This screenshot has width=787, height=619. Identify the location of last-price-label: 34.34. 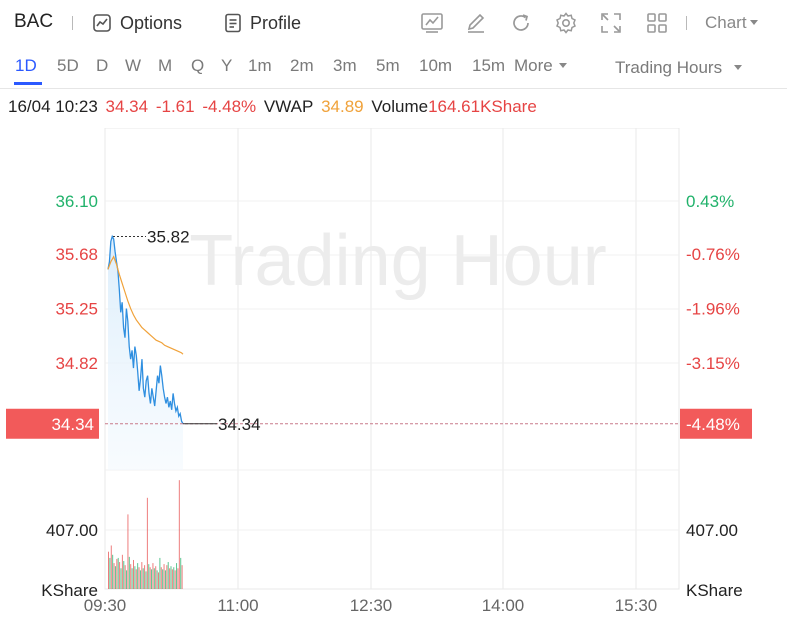
(239, 424).